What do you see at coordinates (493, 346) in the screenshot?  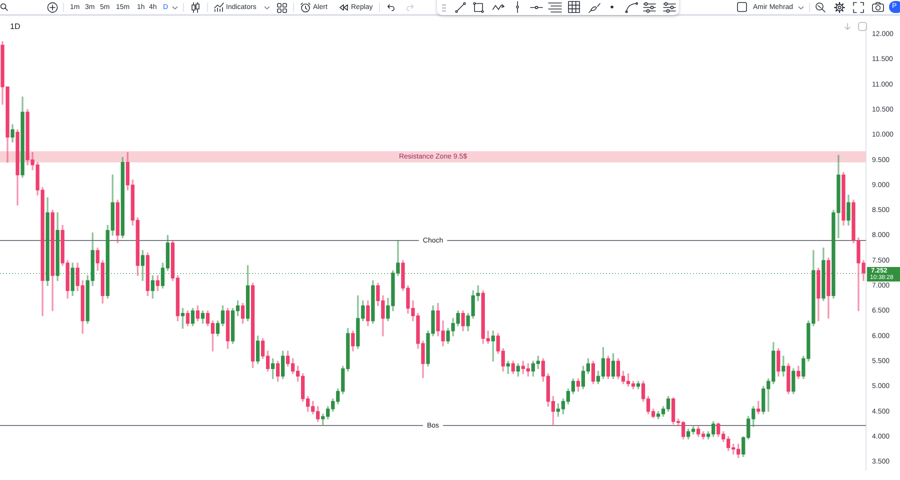 I see `candlestick` at bounding box center [493, 346].